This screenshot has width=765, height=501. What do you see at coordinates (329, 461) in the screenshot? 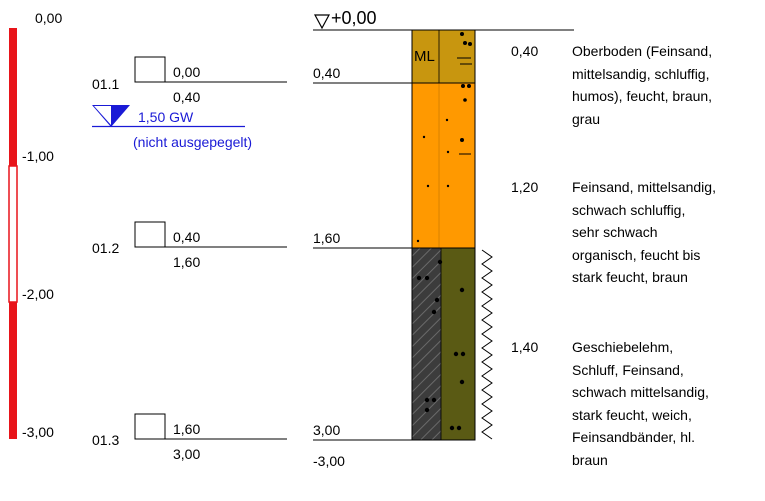
I see `profile-end-label: -3,00` at bounding box center [329, 461].